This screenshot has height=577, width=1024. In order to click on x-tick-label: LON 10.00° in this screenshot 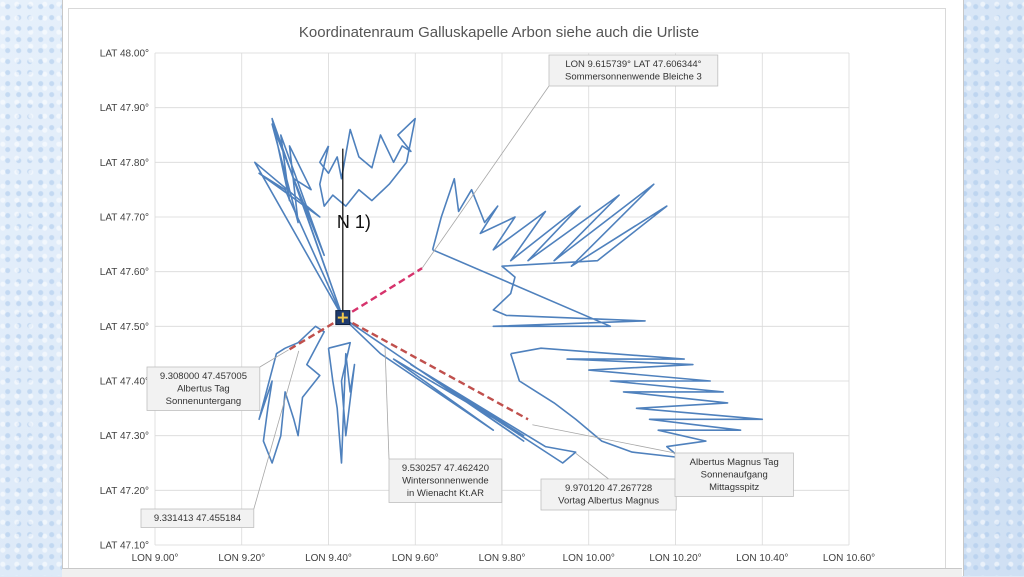, I will do `click(589, 558)`.